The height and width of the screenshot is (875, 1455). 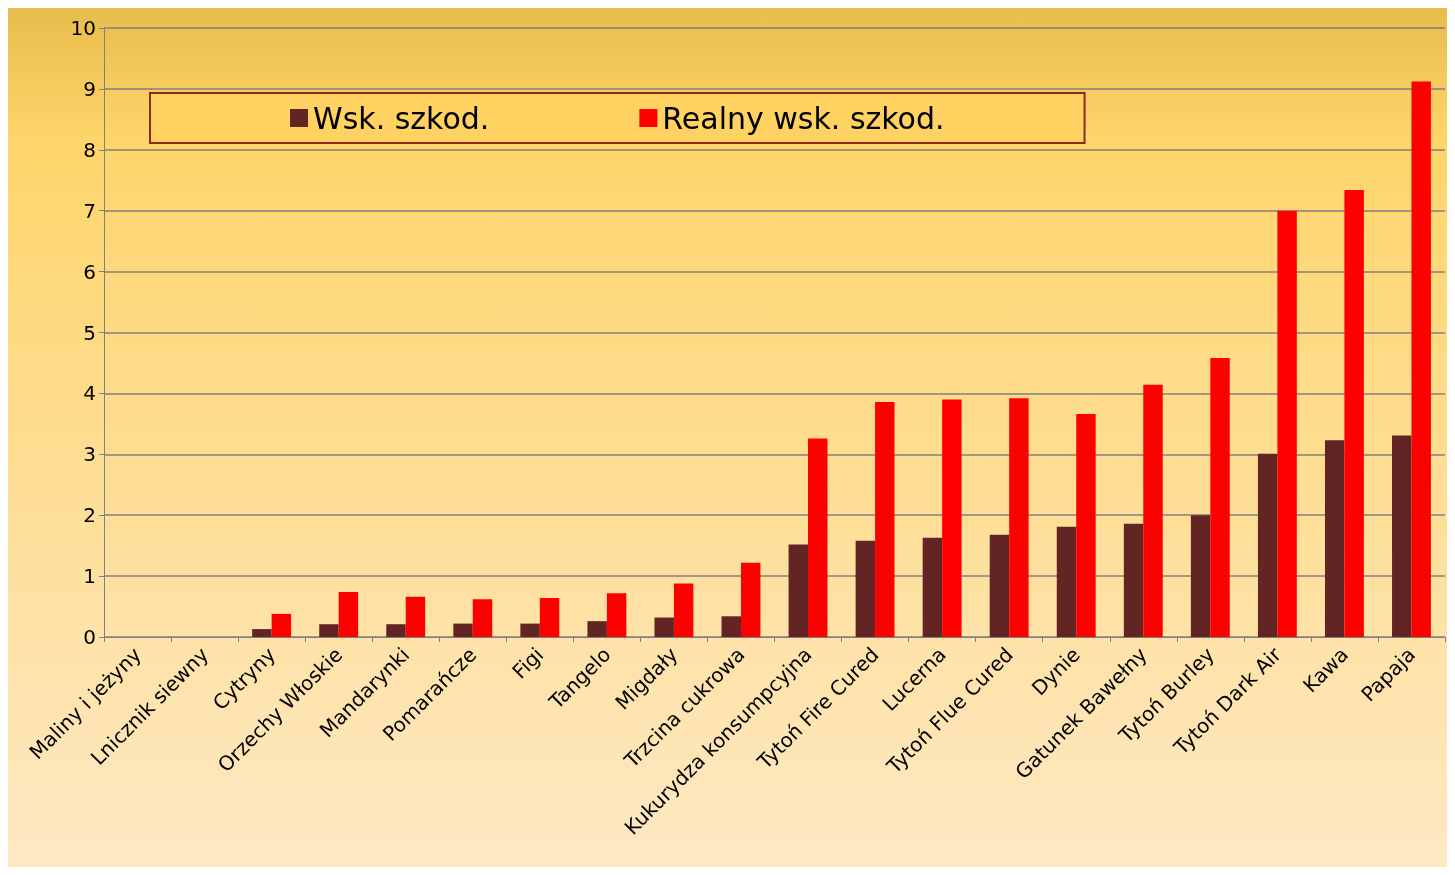 I want to click on x-tick-label: Figi, so click(x=528, y=663).